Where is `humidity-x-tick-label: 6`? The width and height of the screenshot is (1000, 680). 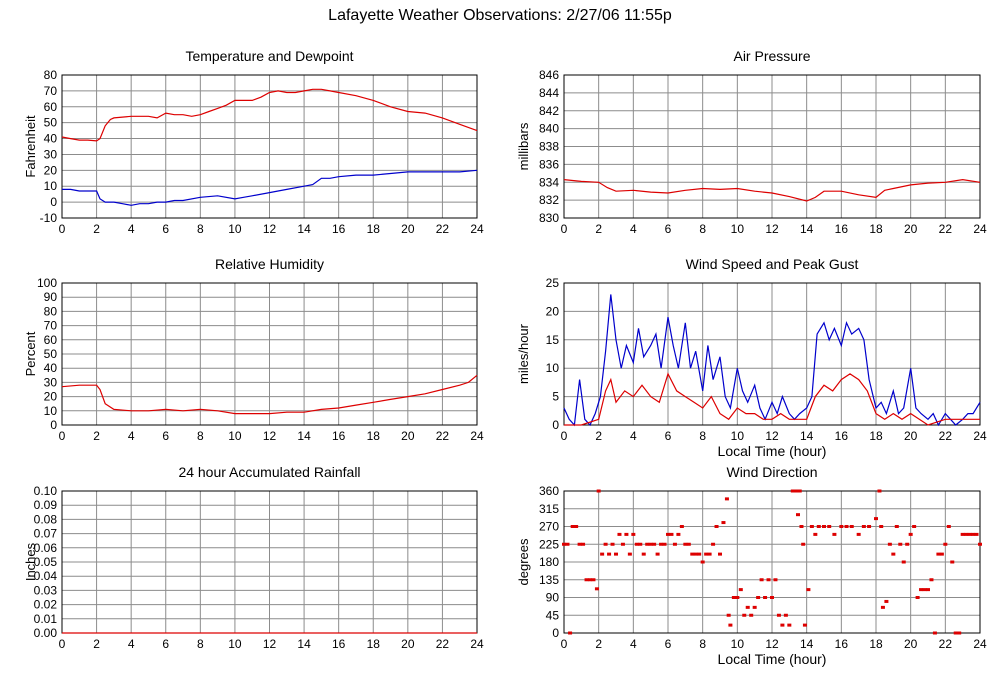 humidity-x-tick-label: 6 is located at coordinates (165, 436).